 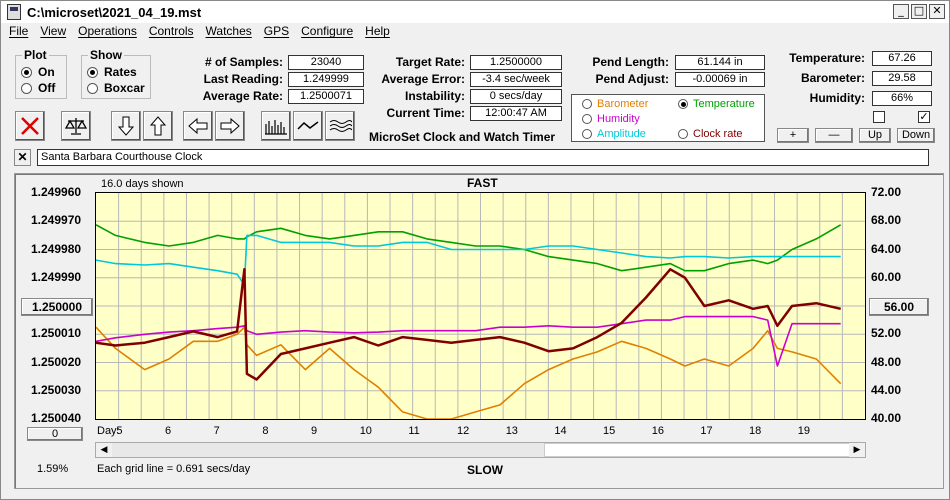 I want to click on right-axis-center-button: 56.00, so click(x=899, y=307).